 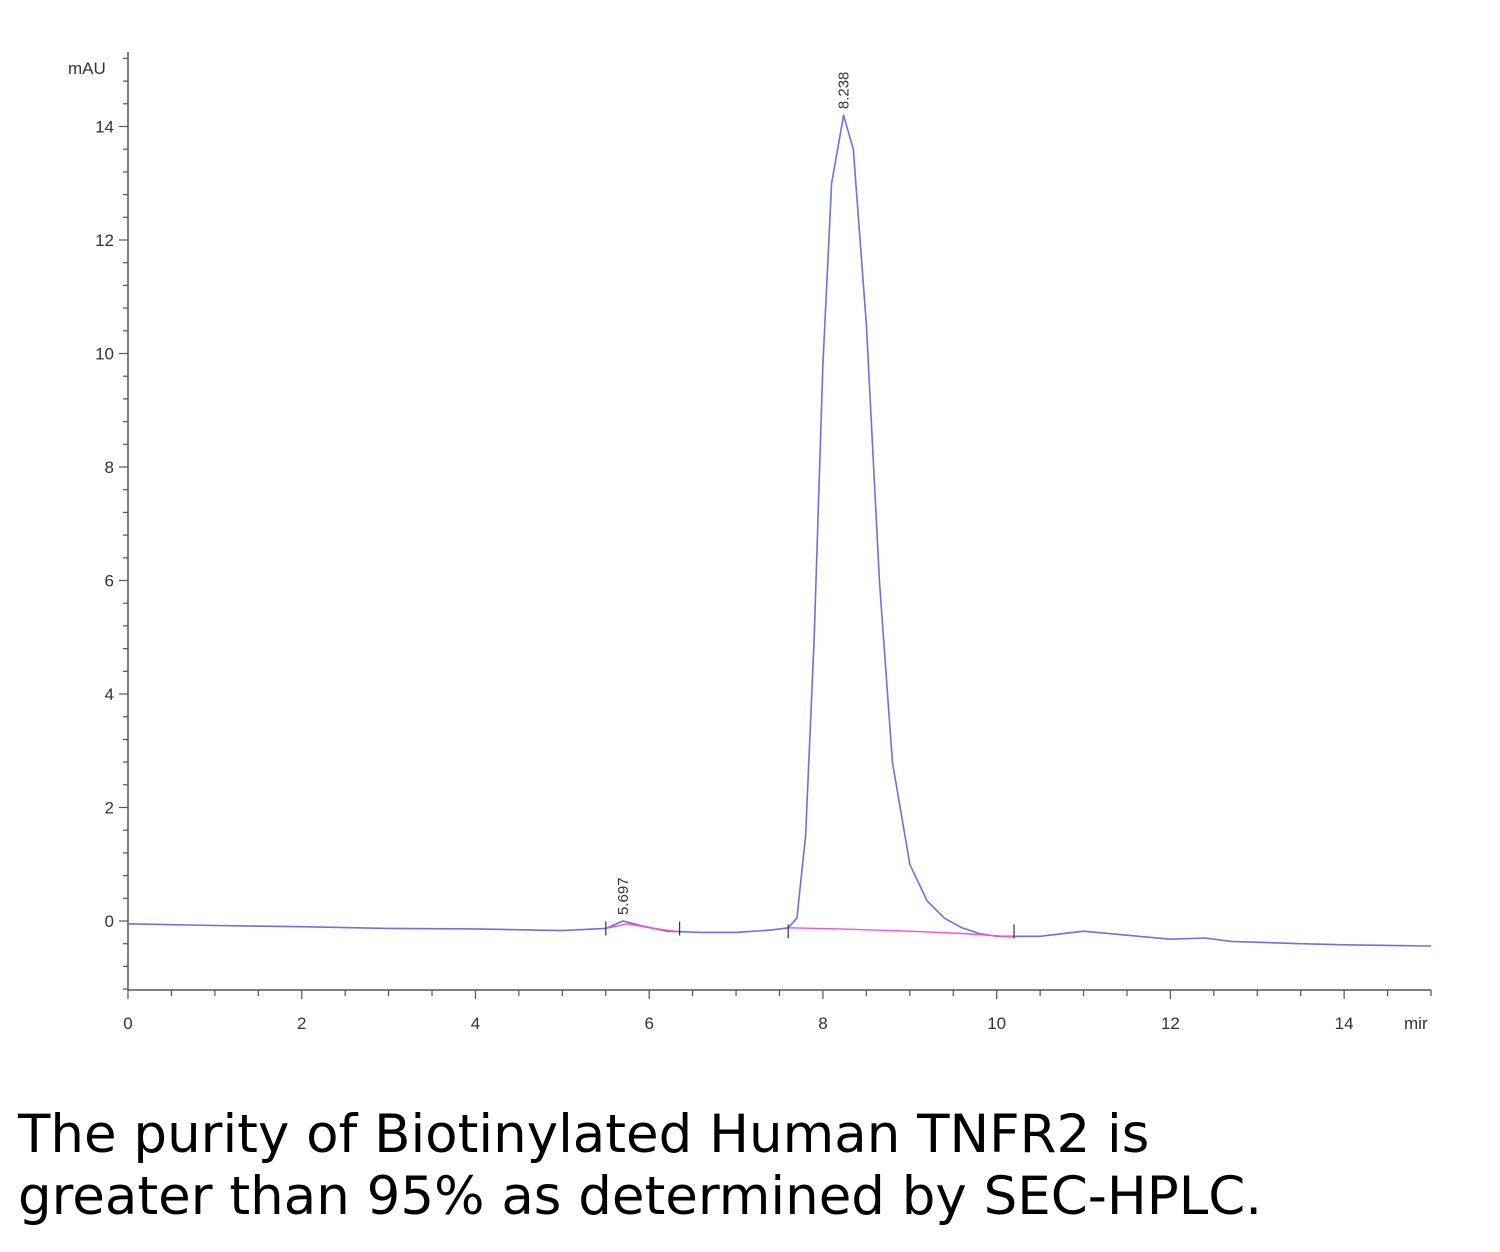 What do you see at coordinates (109, 808) in the screenshot?
I see `y-tick-label: 2` at bounding box center [109, 808].